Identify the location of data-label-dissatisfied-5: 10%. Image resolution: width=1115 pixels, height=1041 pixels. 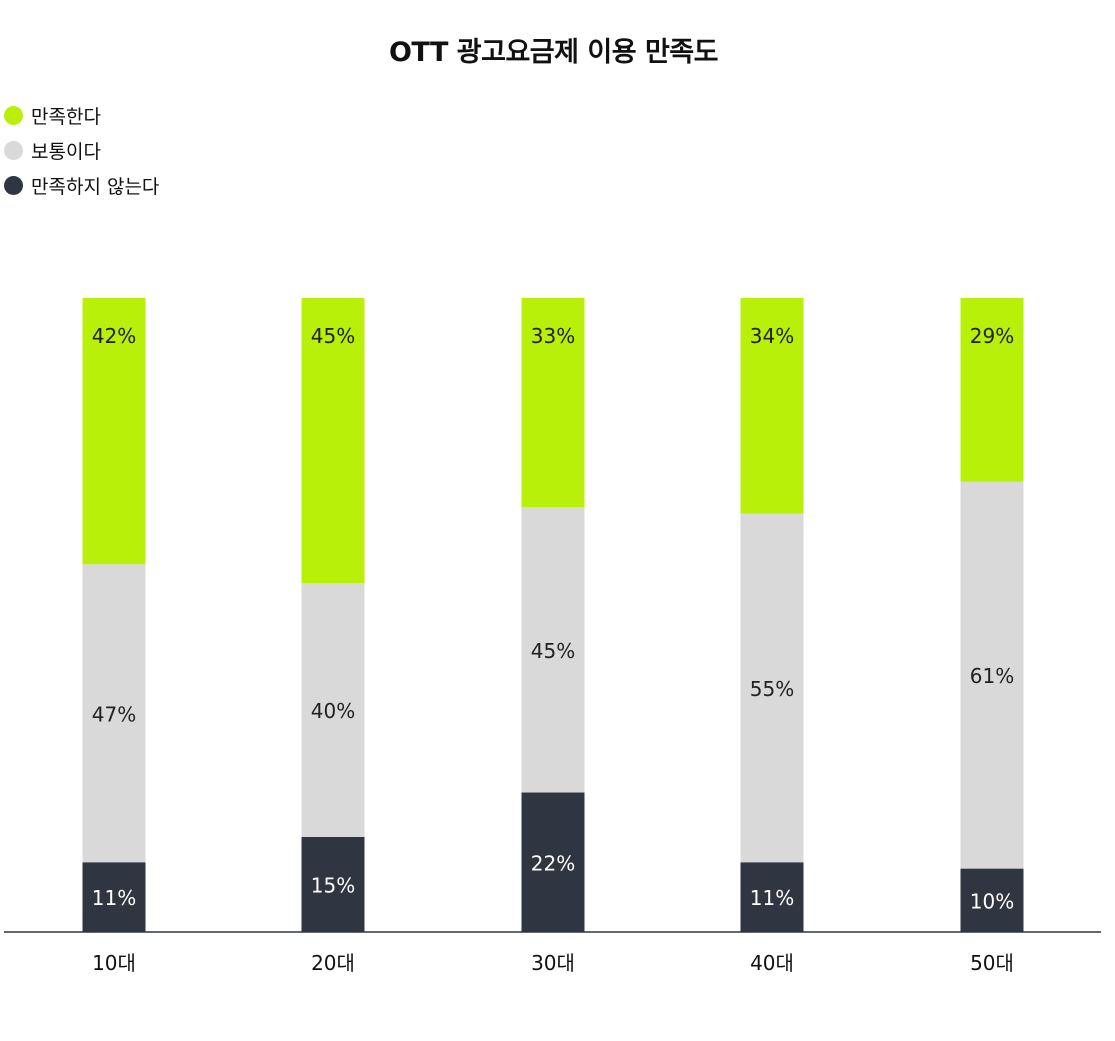
(992, 901).